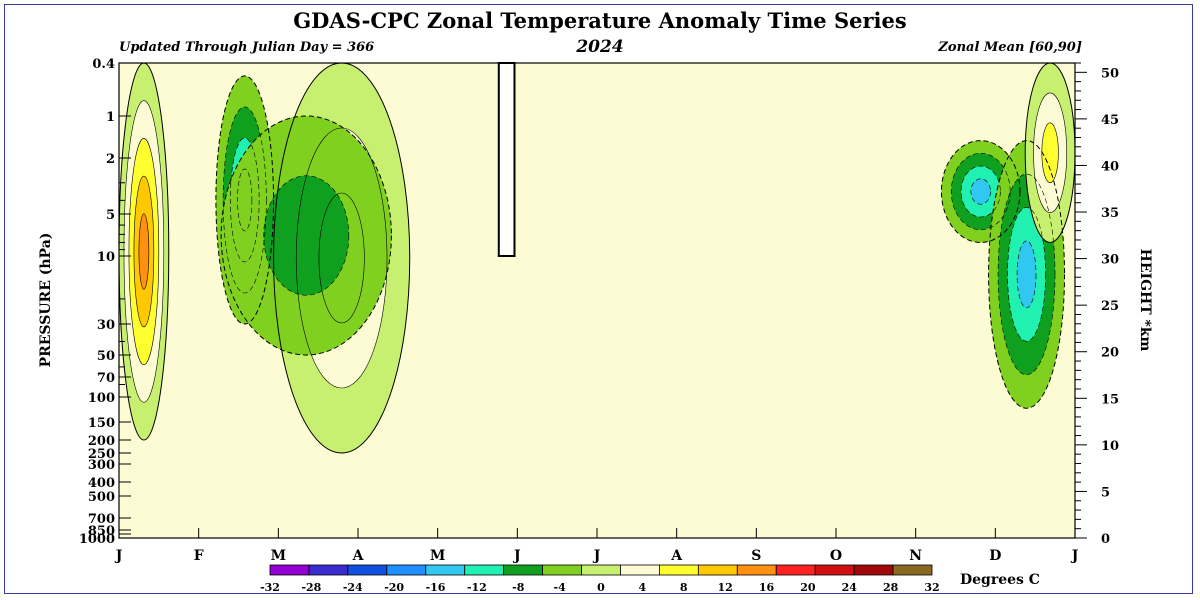 Image resolution: width=1200 pixels, height=600 pixels. I want to click on month-tick-label: S, so click(756, 556).